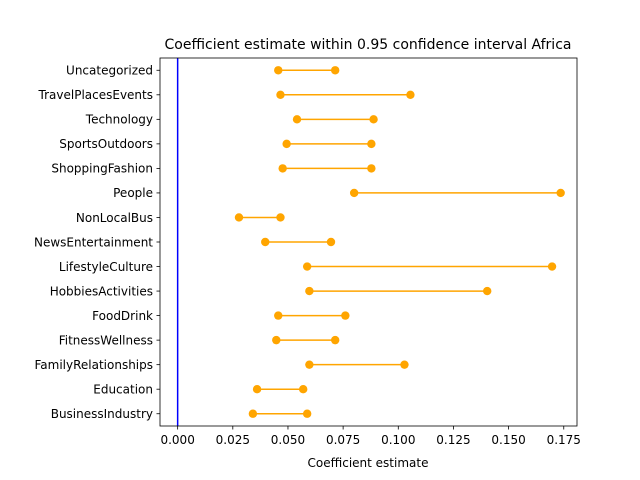  What do you see at coordinates (398, 440) in the screenshot?
I see `x-tick-label: 0.100` at bounding box center [398, 440].